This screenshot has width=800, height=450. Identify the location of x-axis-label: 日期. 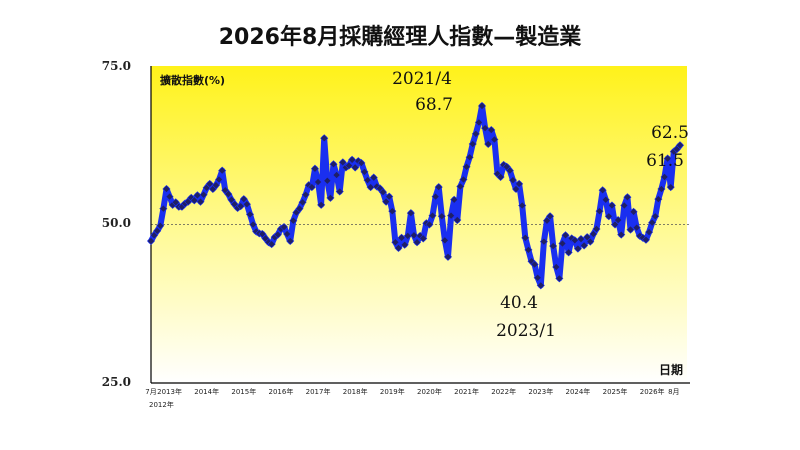
(671, 369).